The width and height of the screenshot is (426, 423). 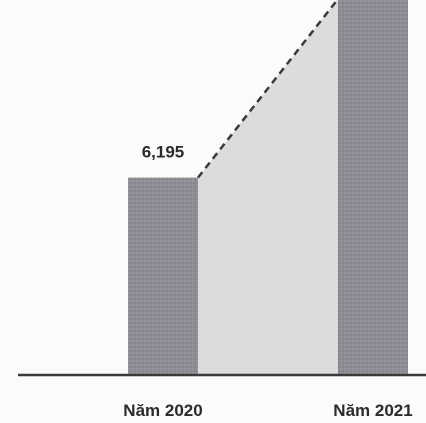 What do you see at coordinates (372, 410) in the screenshot?
I see `category-label-1: Năm 2021` at bounding box center [372, 410].